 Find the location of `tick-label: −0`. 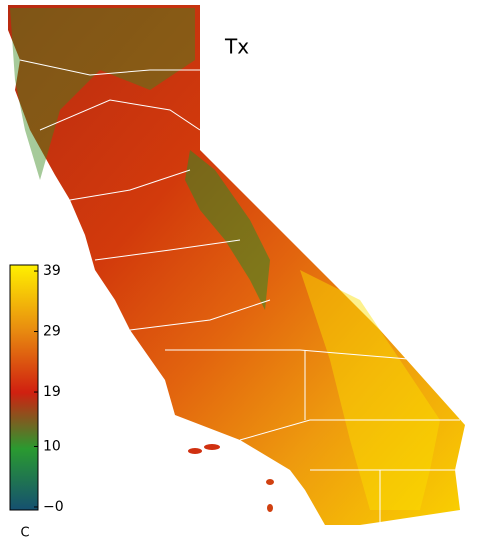

tick-label: −0 is located at coordinates (53, 507).